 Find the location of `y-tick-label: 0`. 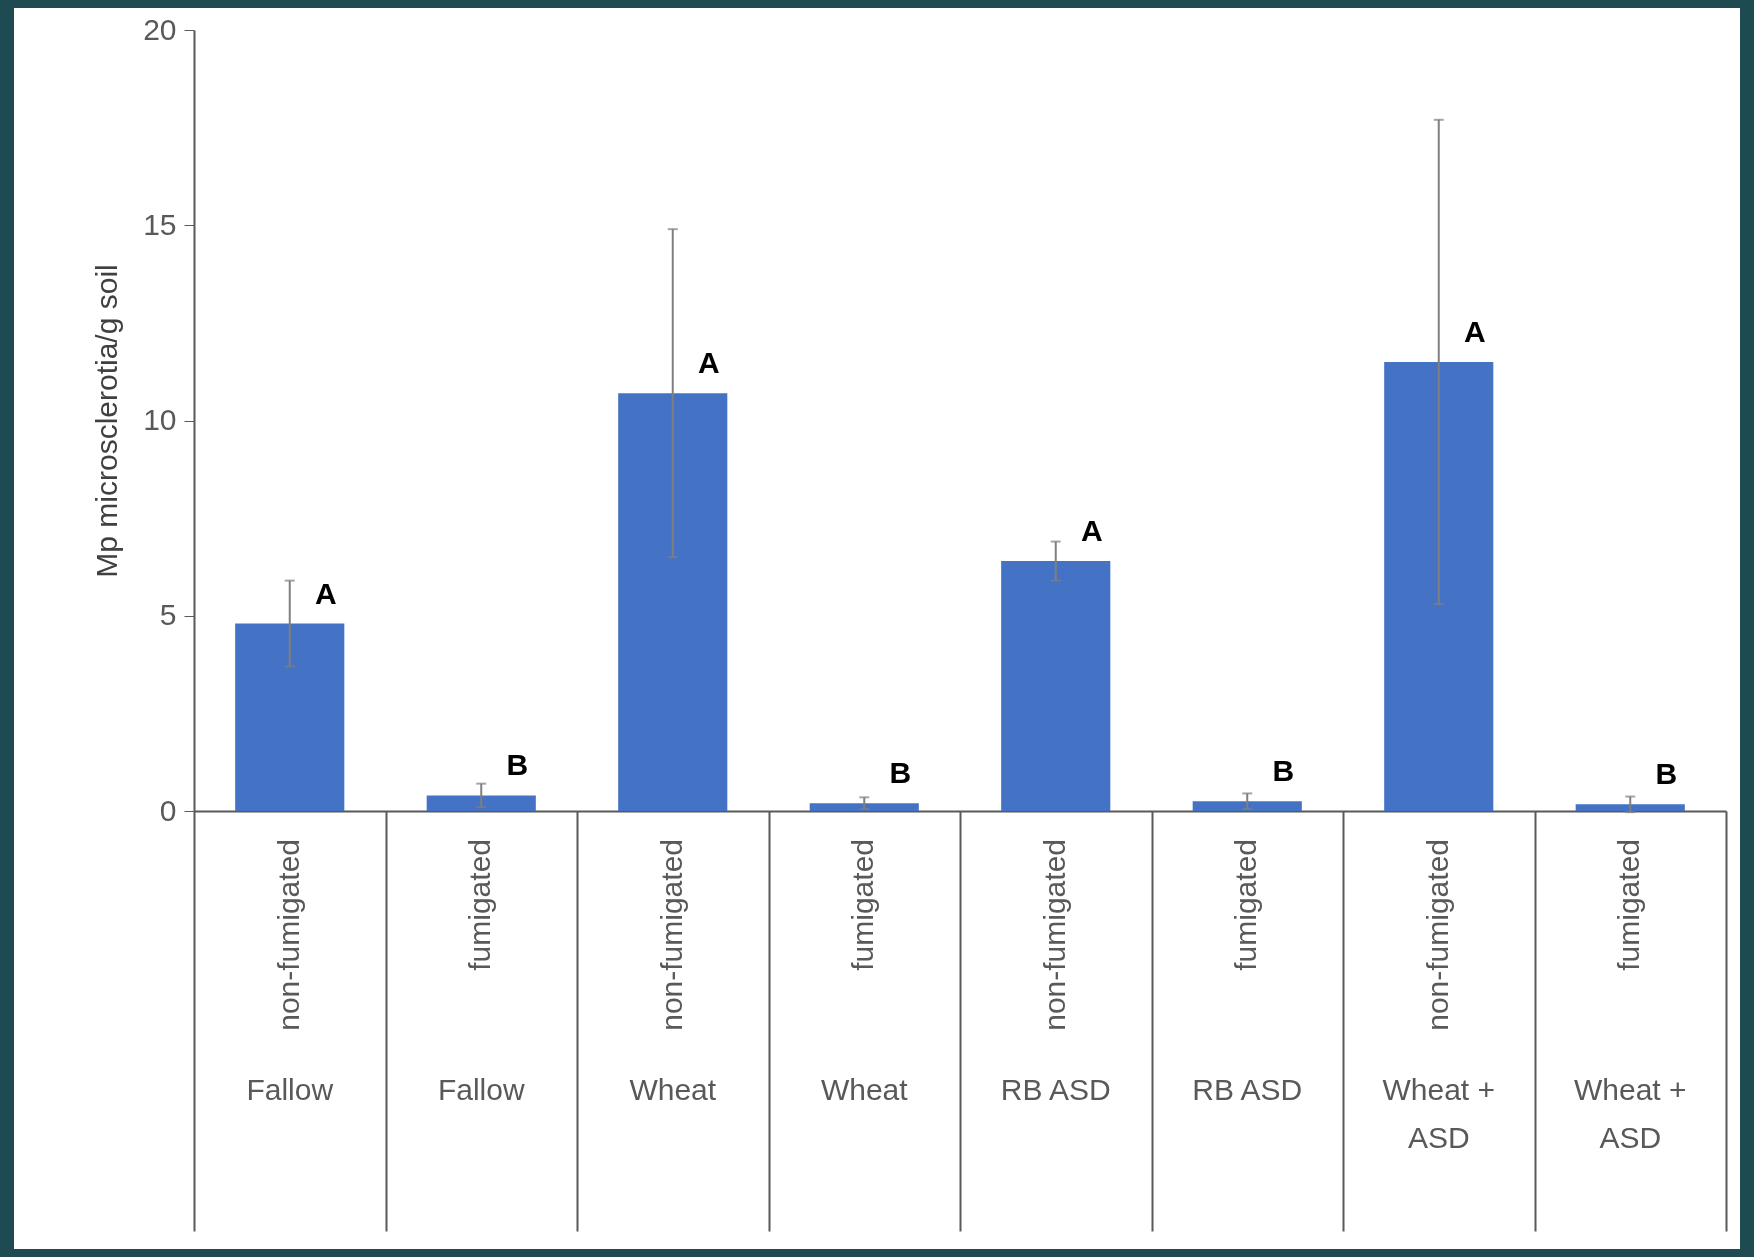

y-tick-label: 0 is located at coordinates (168, 810).